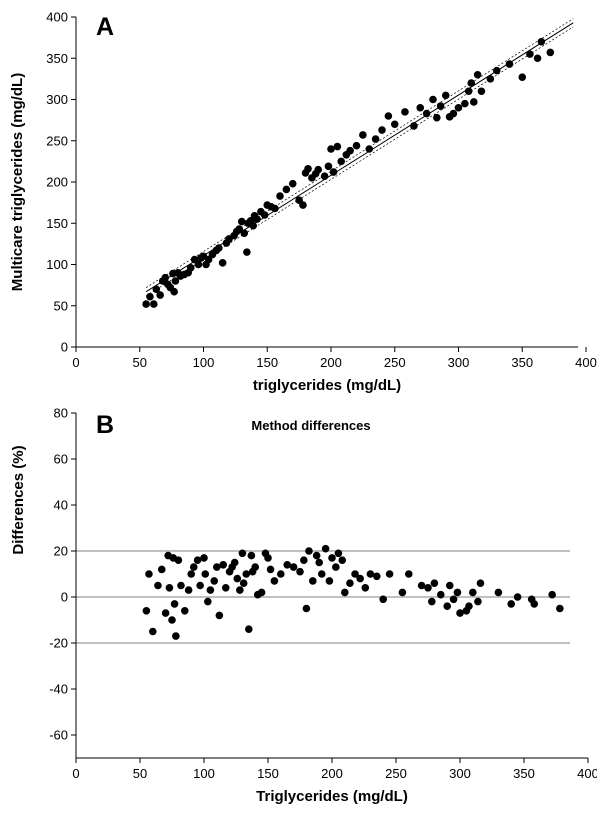 This screenshot has width=597, height=815. What do you see at coordinates (204, 362) in the screenshot?
I see `panel-a-x-tick-label: 100` at bounding box center [204, 362].